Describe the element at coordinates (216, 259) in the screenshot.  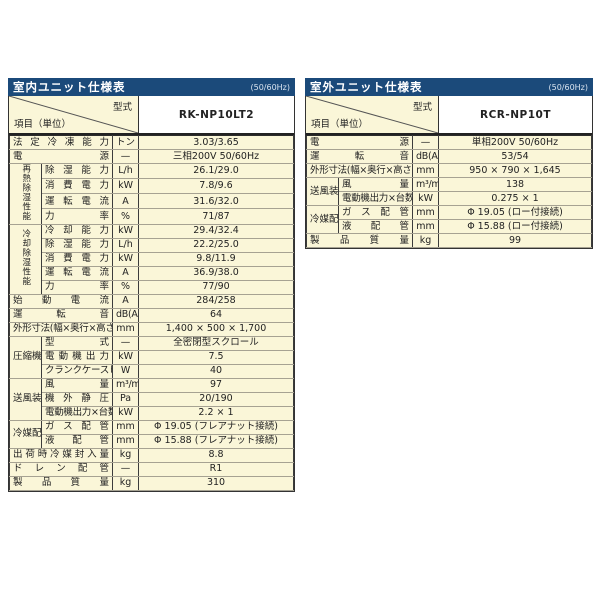
I see `spec-value: 9.8/11.9` at that location.